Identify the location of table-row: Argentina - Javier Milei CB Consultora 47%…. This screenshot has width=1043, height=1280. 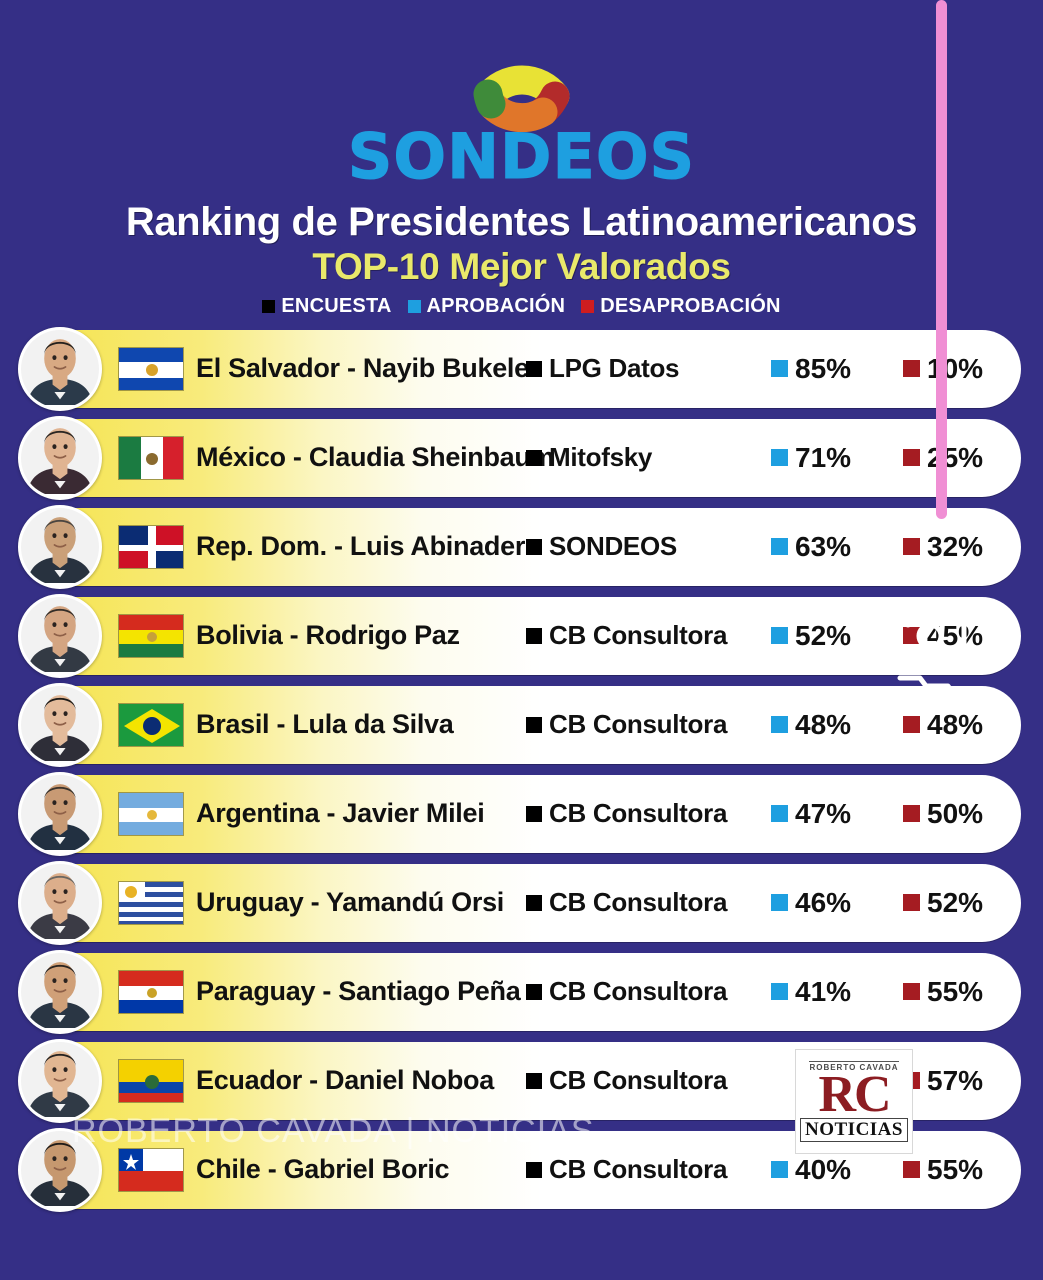
(520, 813).